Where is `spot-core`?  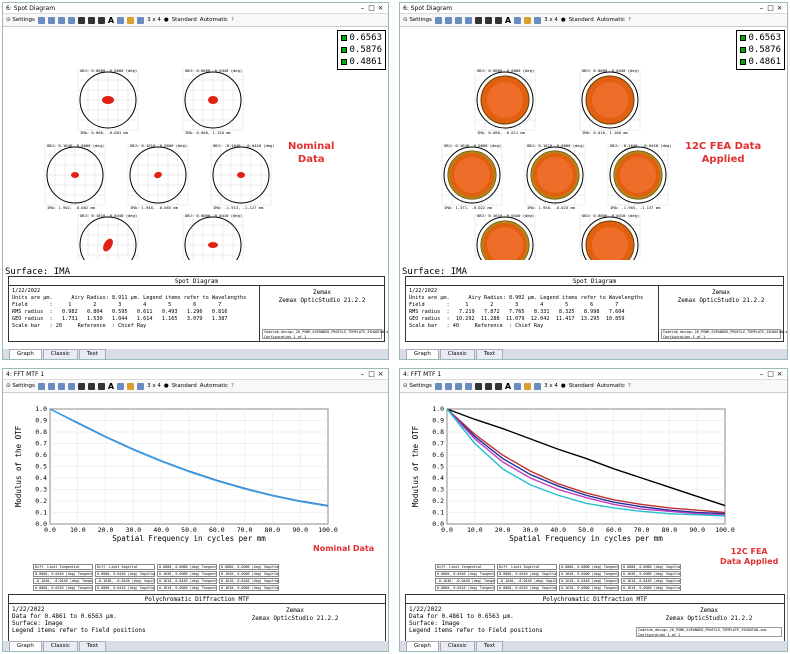
spot-core is located at coordinates (505, 243).